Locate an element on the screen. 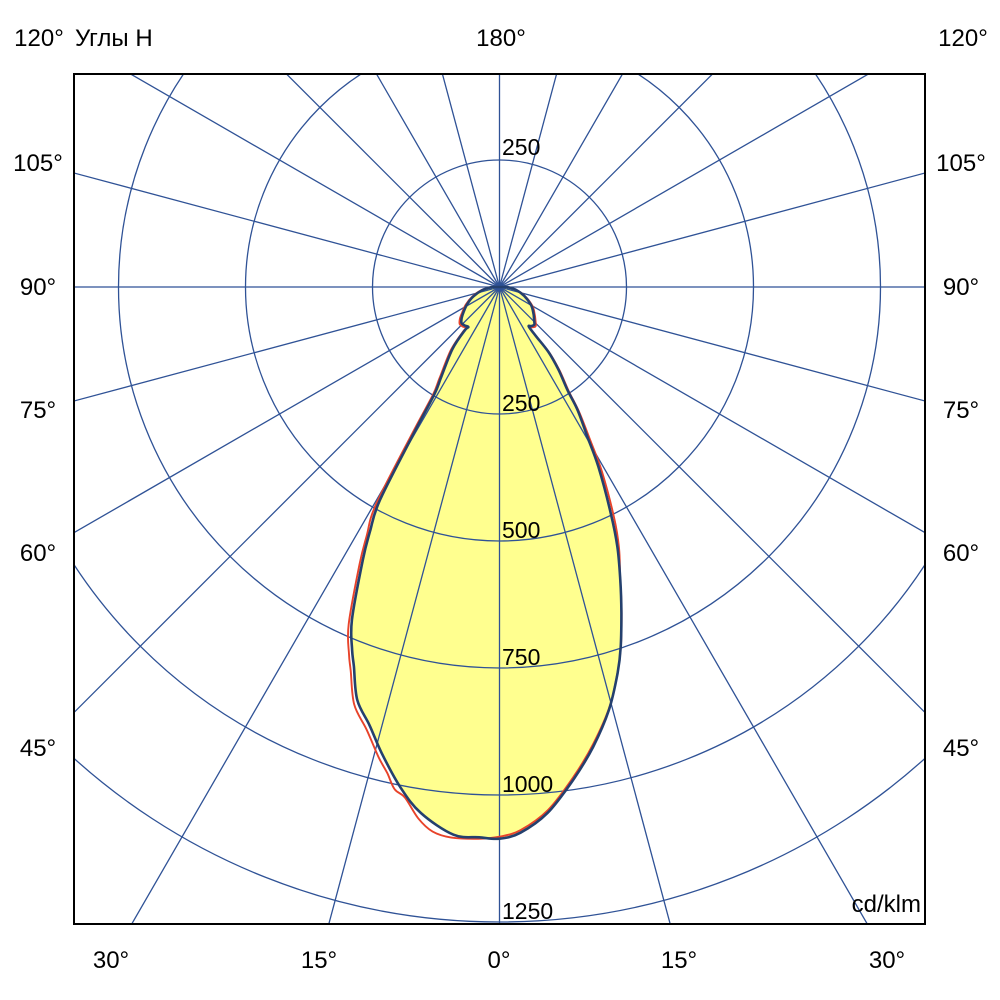  angle-label-bottom-15l: 15° is located at coordinates (319, 960).